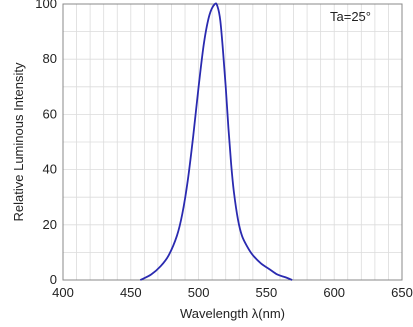 The image size is (413, 327). What do you see at coordinates (402, 292) in the screenshot?
I see `x-tick-label: 650` at bounding box center [402, 292].